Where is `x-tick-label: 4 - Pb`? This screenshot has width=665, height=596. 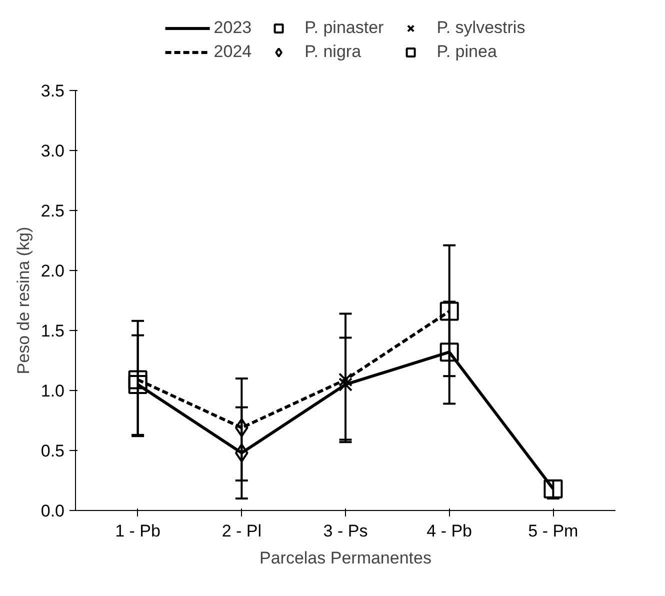
x-tick-label: 4 - Pb is located at coordinates (449, 531).